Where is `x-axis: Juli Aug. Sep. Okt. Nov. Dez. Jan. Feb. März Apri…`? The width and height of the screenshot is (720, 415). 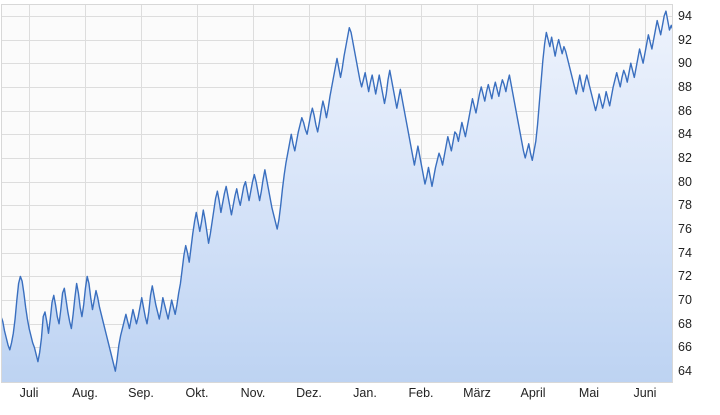
x-axis: Juli Aug. Sep. Okt. Nov. Dez. Jan. Feb. März Apri… is located at coordinates (360, 396).